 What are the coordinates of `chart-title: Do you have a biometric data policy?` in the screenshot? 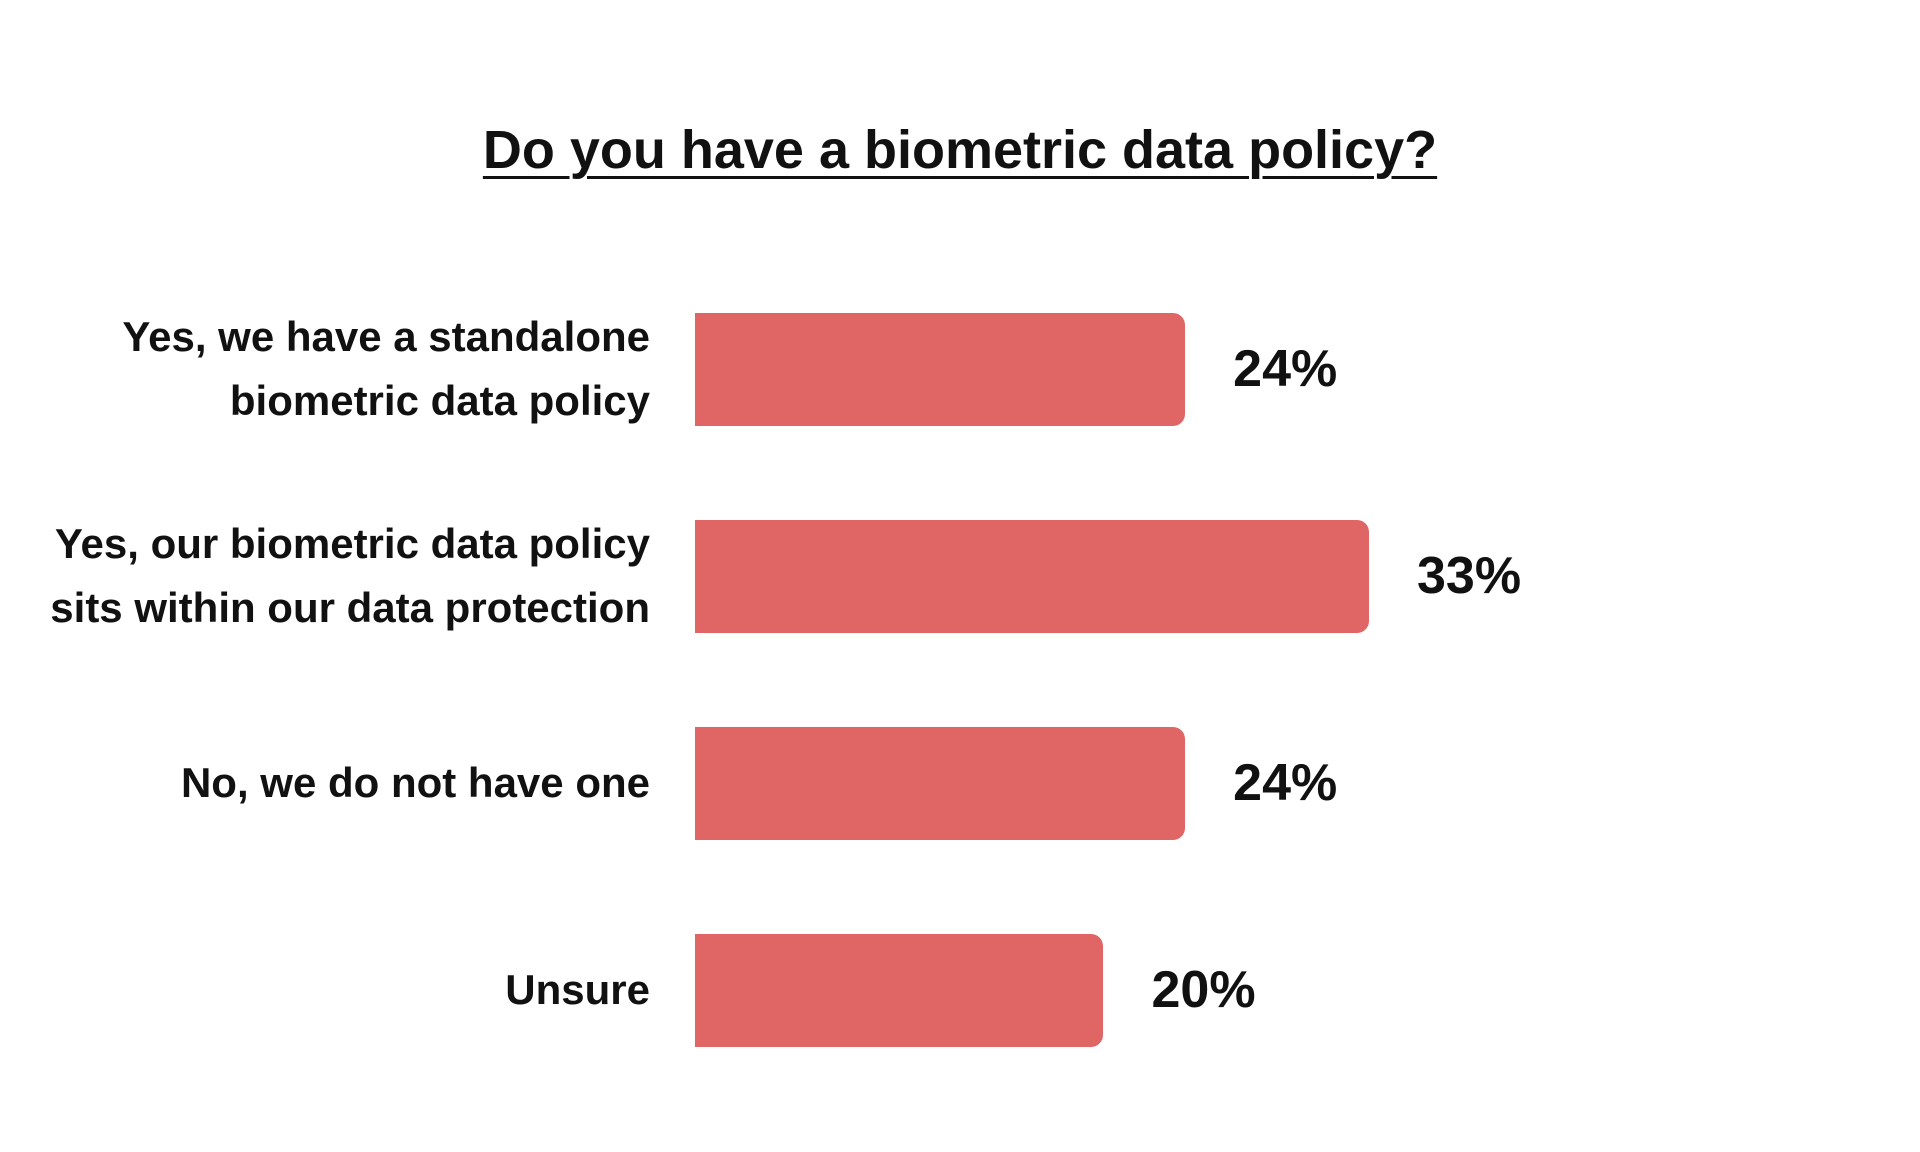 It's located at (960, 150).